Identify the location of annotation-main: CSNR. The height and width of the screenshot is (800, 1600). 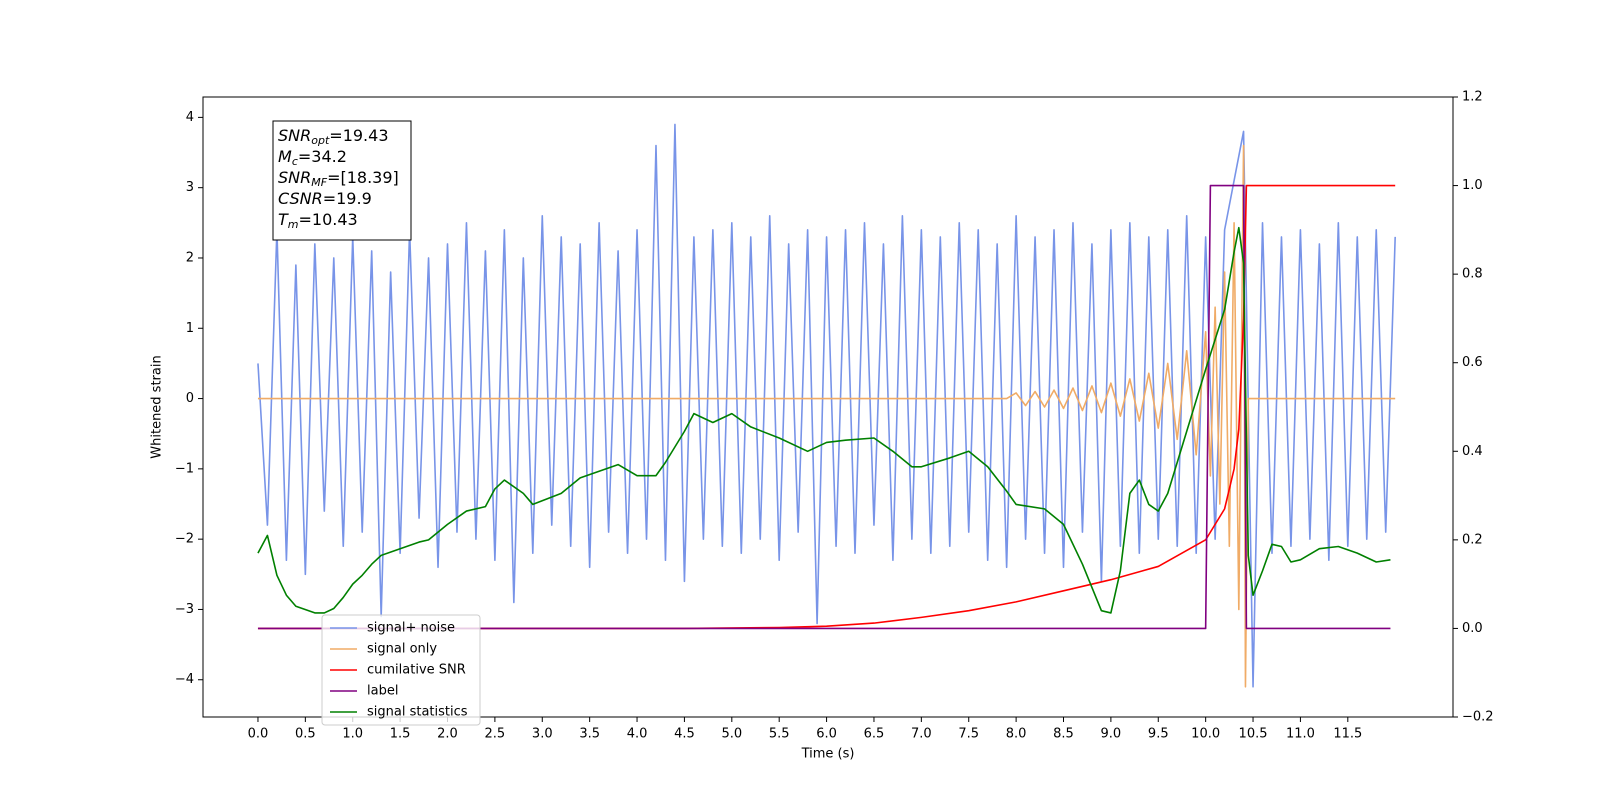
(300, 198).